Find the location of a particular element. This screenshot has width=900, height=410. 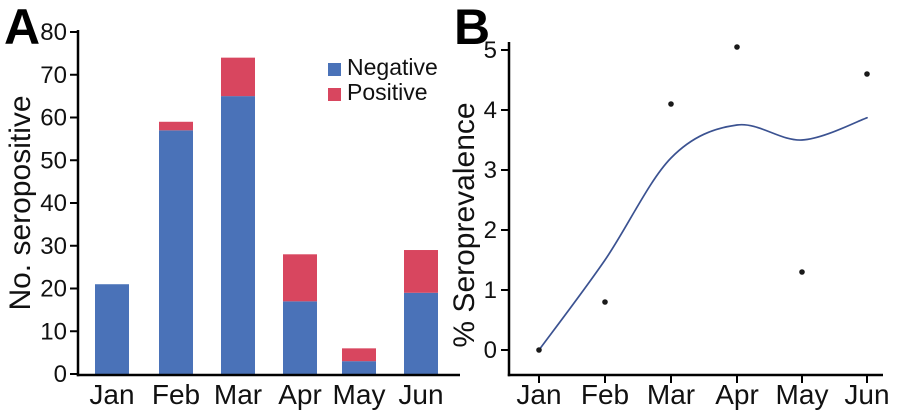

scatter-point-jun is located at coordinates (867, 74).